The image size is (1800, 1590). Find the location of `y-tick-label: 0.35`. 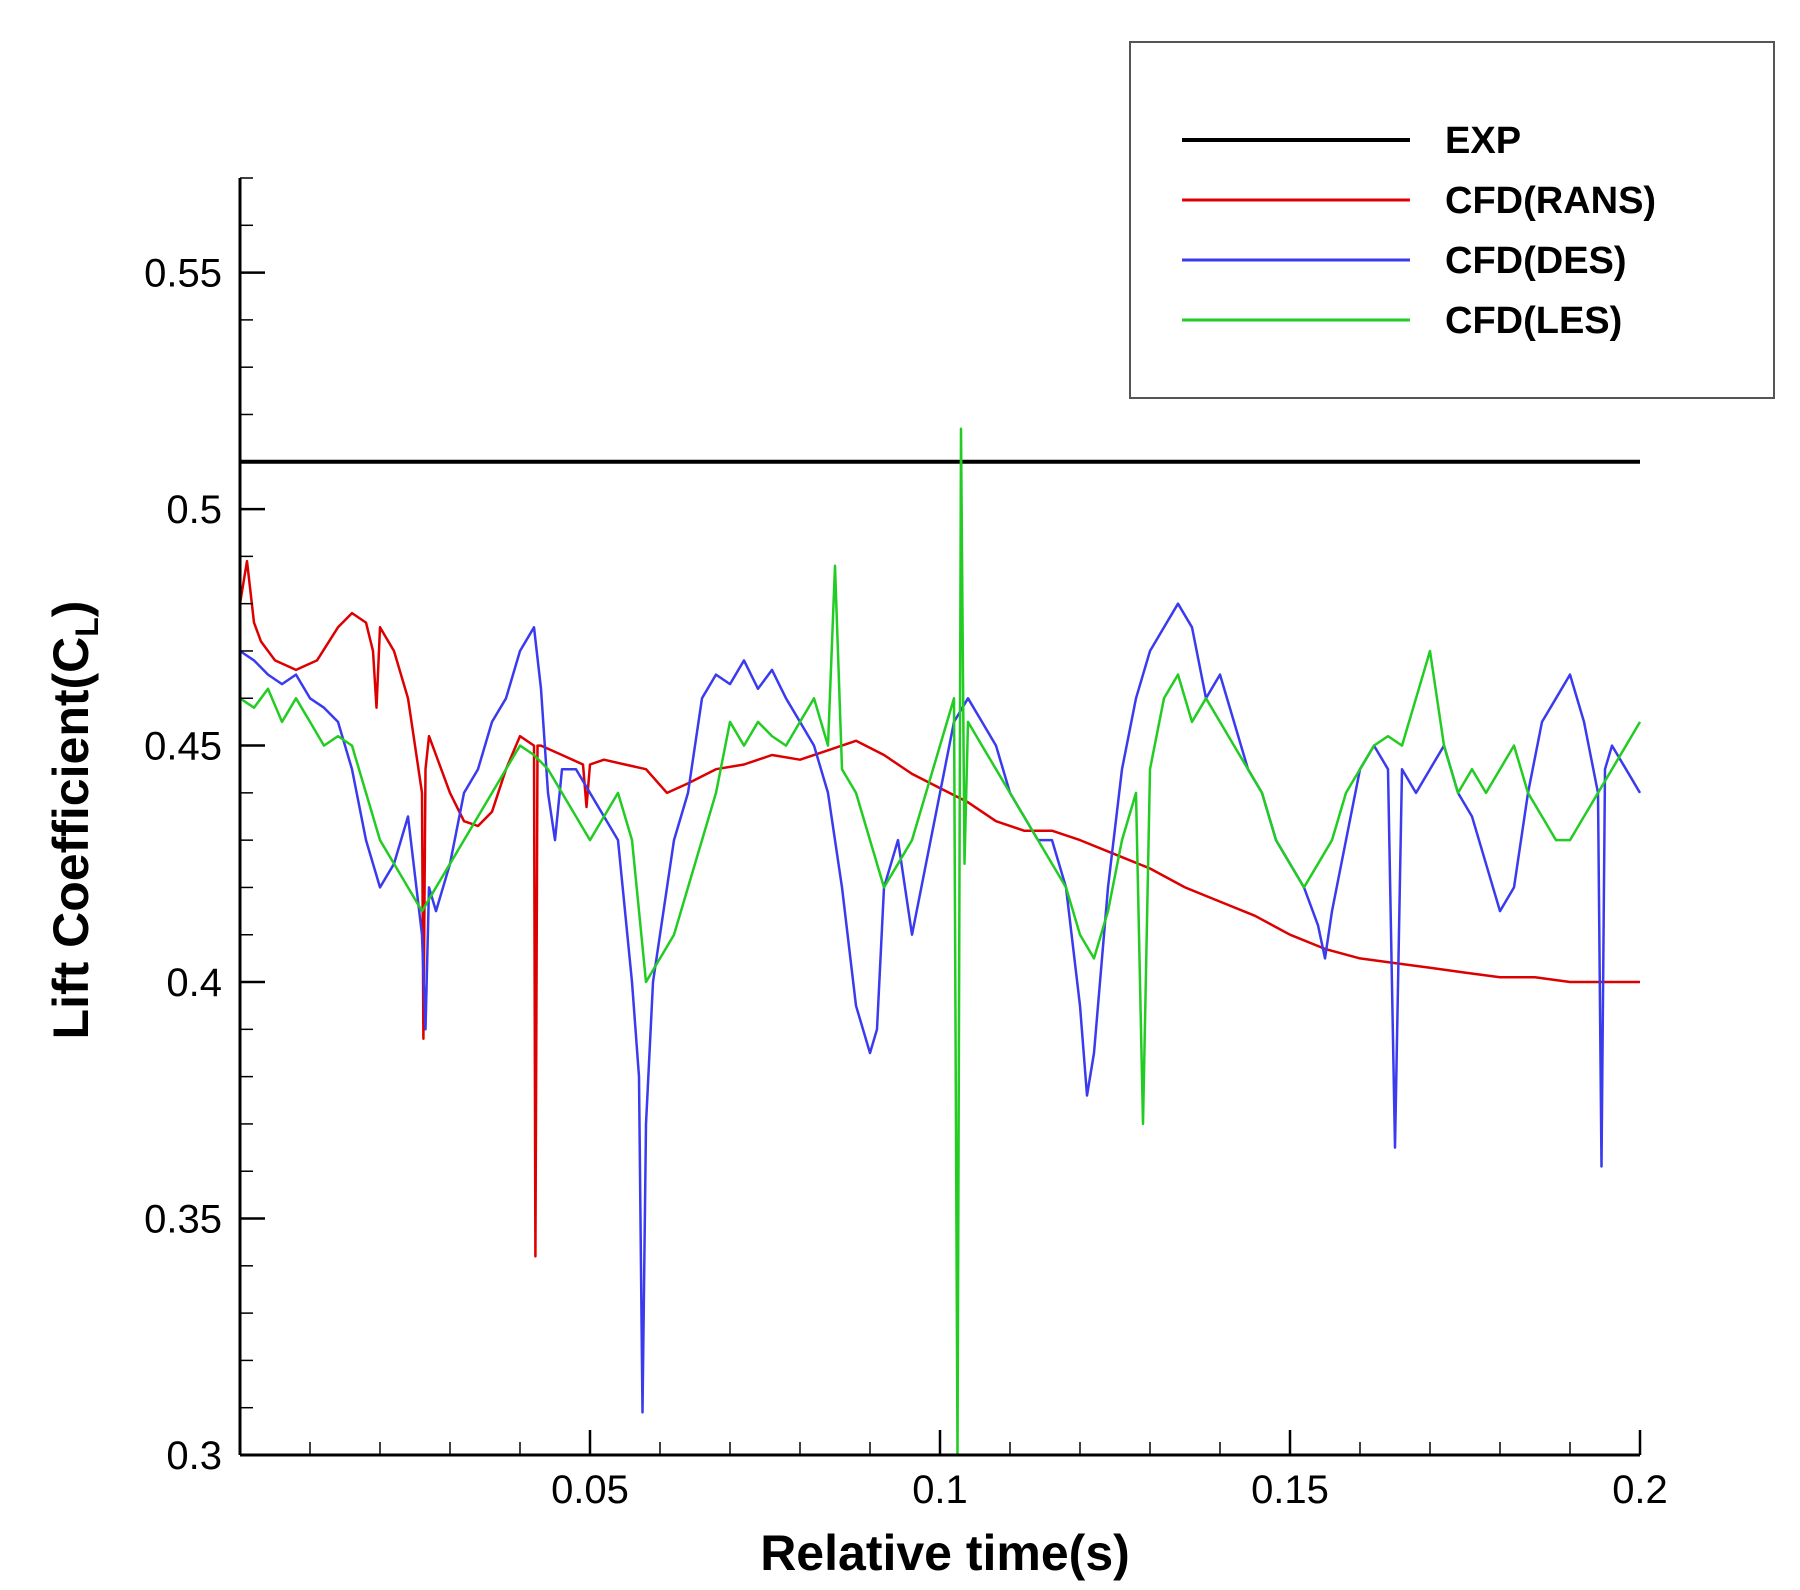

y-tick-label: 0.35 is located at coordinates (183, 1220).